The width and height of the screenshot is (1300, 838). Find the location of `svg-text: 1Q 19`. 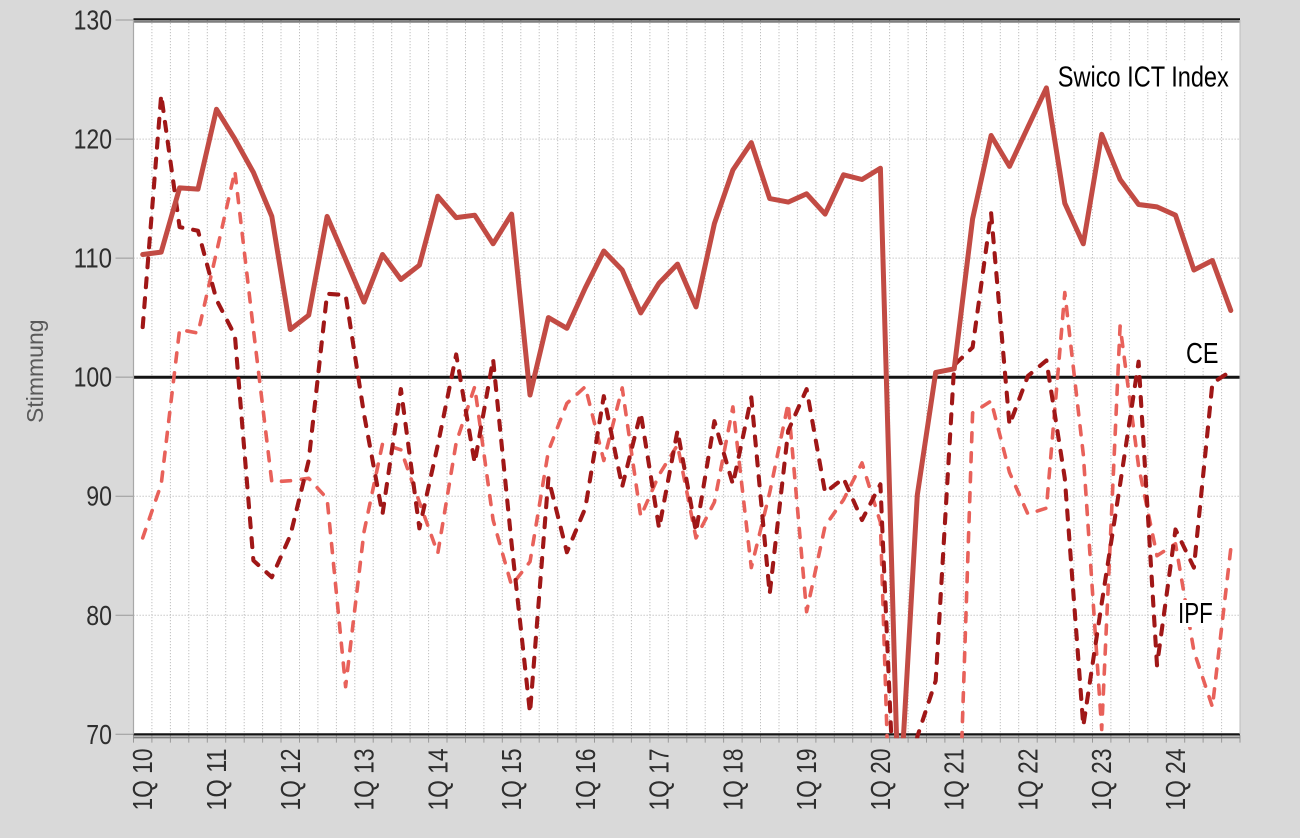

svg-text: 1Q 19 is located at coordinates (806, 780).